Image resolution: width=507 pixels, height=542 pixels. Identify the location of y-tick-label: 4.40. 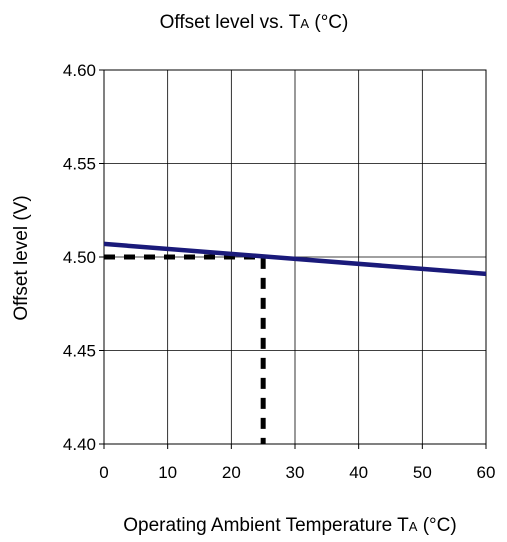
(79, 444).